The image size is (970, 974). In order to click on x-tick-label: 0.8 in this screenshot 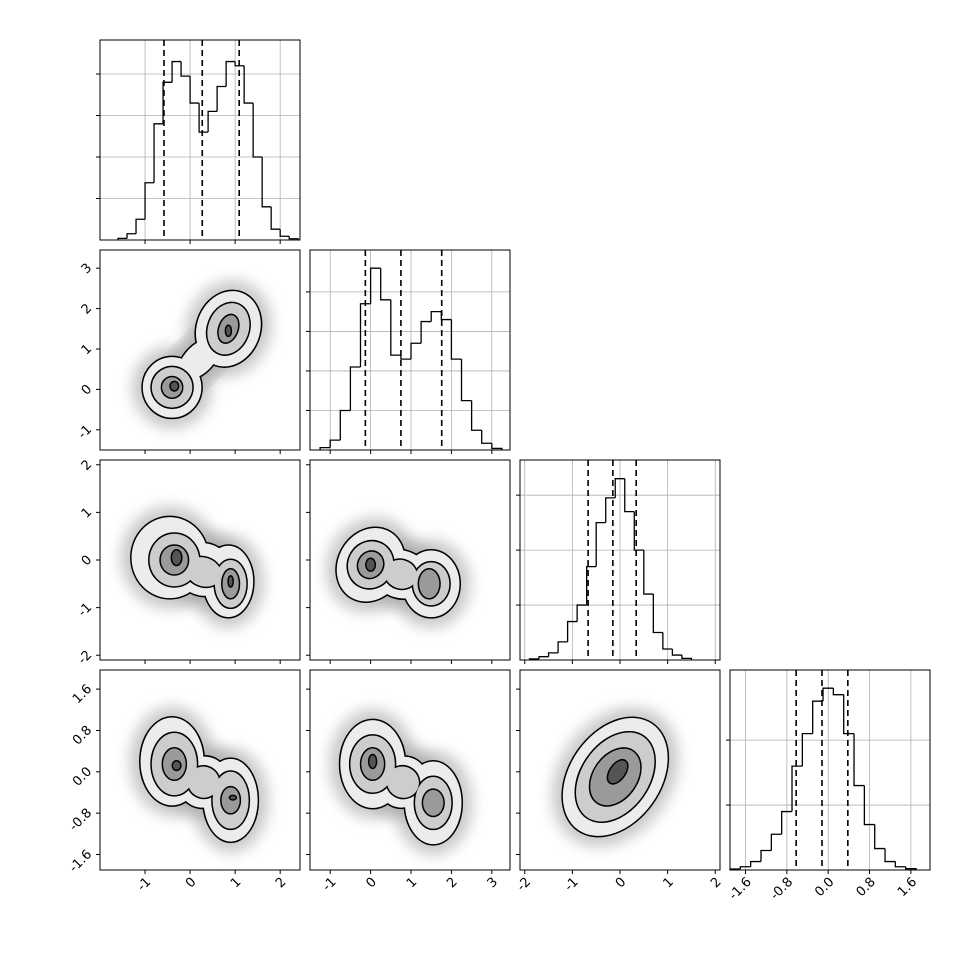, I will do `click(866, 887)`.